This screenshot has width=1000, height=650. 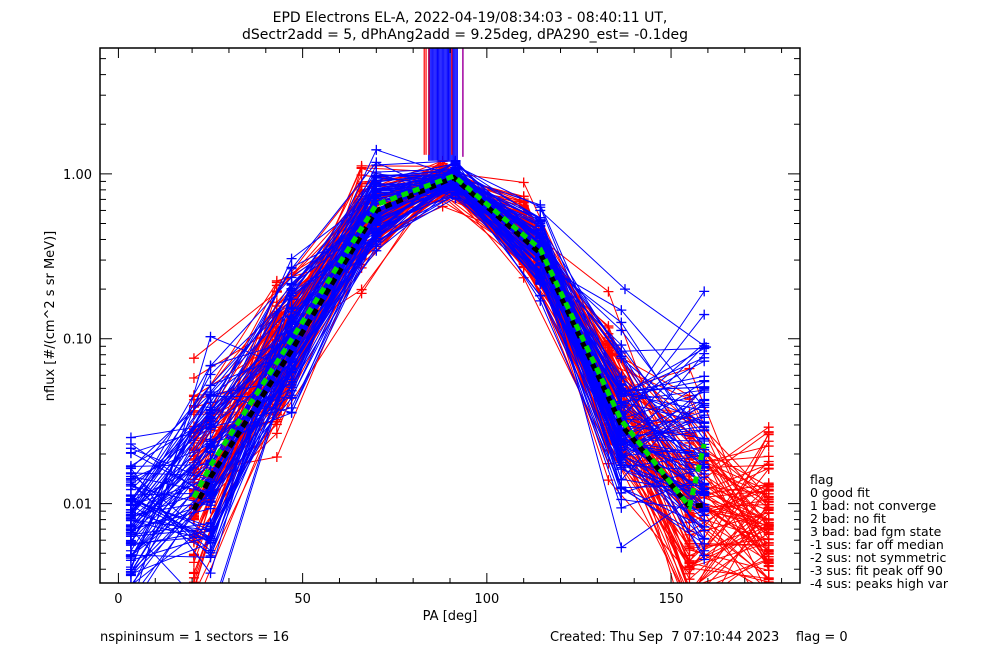 I want to click on legend-entry: 2 bad: no fit, so click(x=848, y=518).